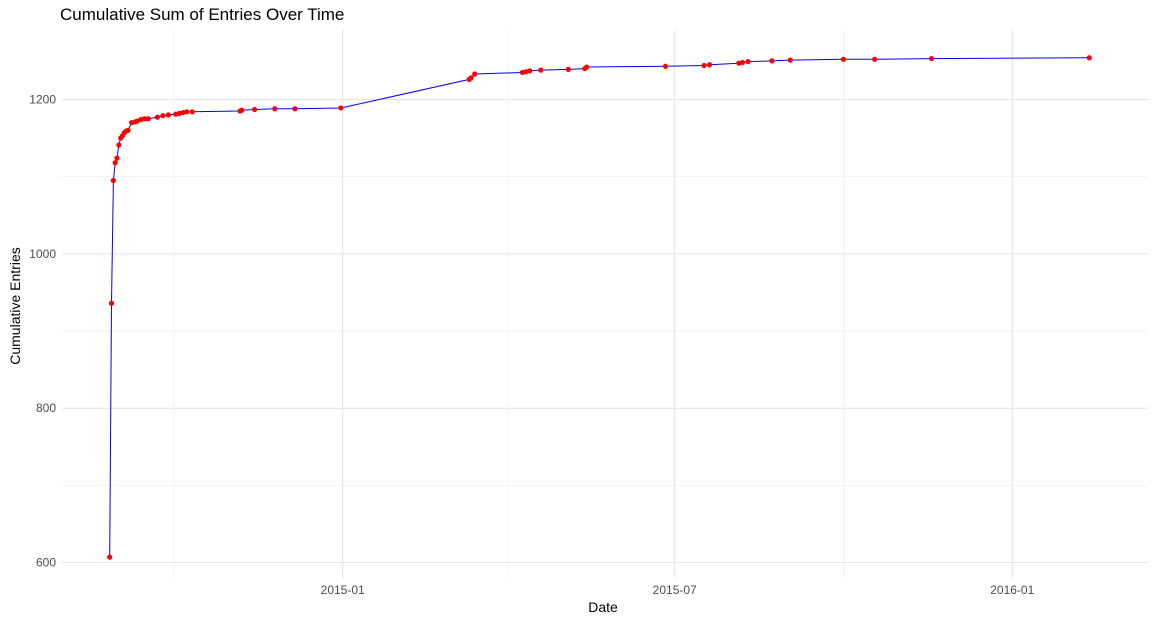 The height and width of the screenshot is (622, 1156). I want to click on chart-title: Cumulative Sum of Entries Over Time, so click(202, 14).